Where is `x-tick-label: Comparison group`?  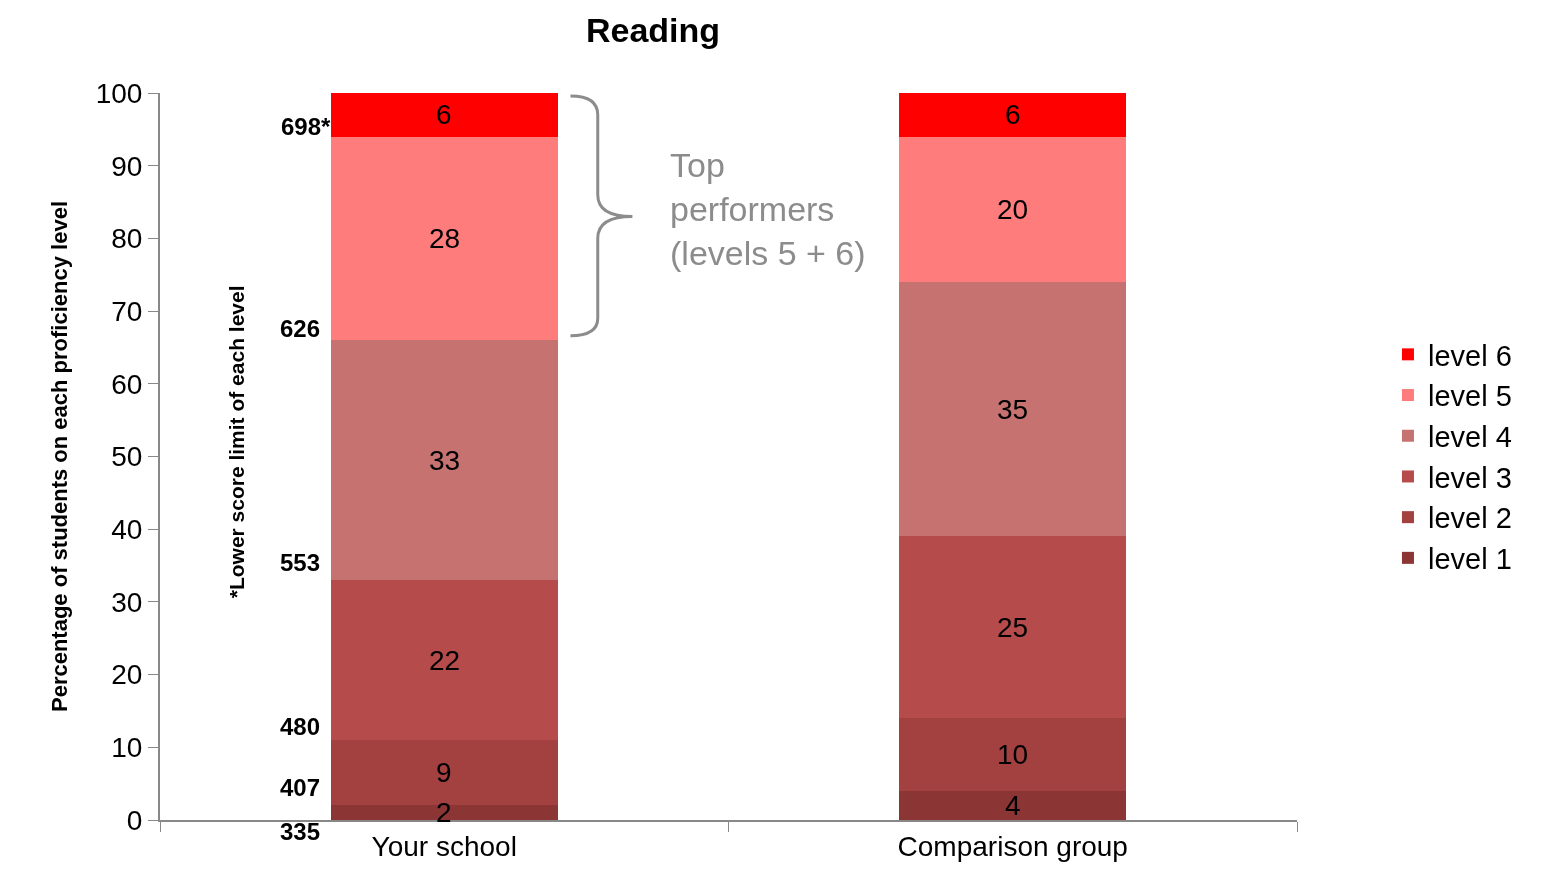
x-tick-label: Comparison group is located at coordinates (1012, 846).